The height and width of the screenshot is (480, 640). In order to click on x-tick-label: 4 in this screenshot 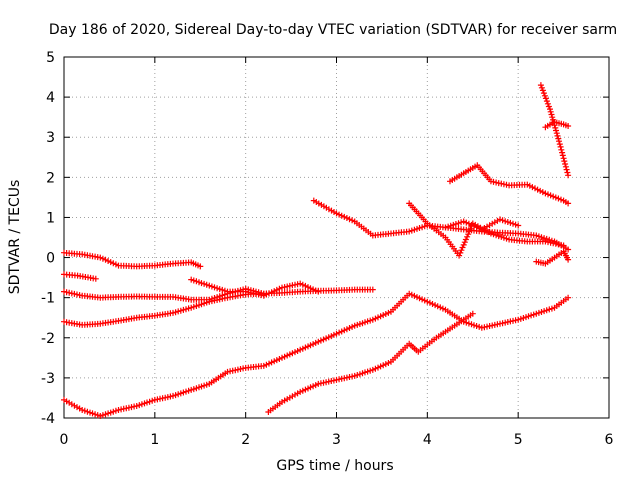, I will do `click(427, 440)`.